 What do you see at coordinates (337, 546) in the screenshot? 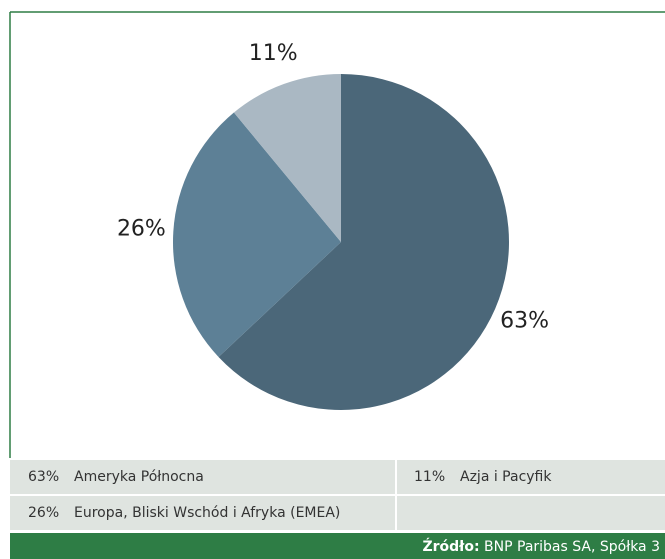
I see `source-bar` at bounding box center [337, 546].